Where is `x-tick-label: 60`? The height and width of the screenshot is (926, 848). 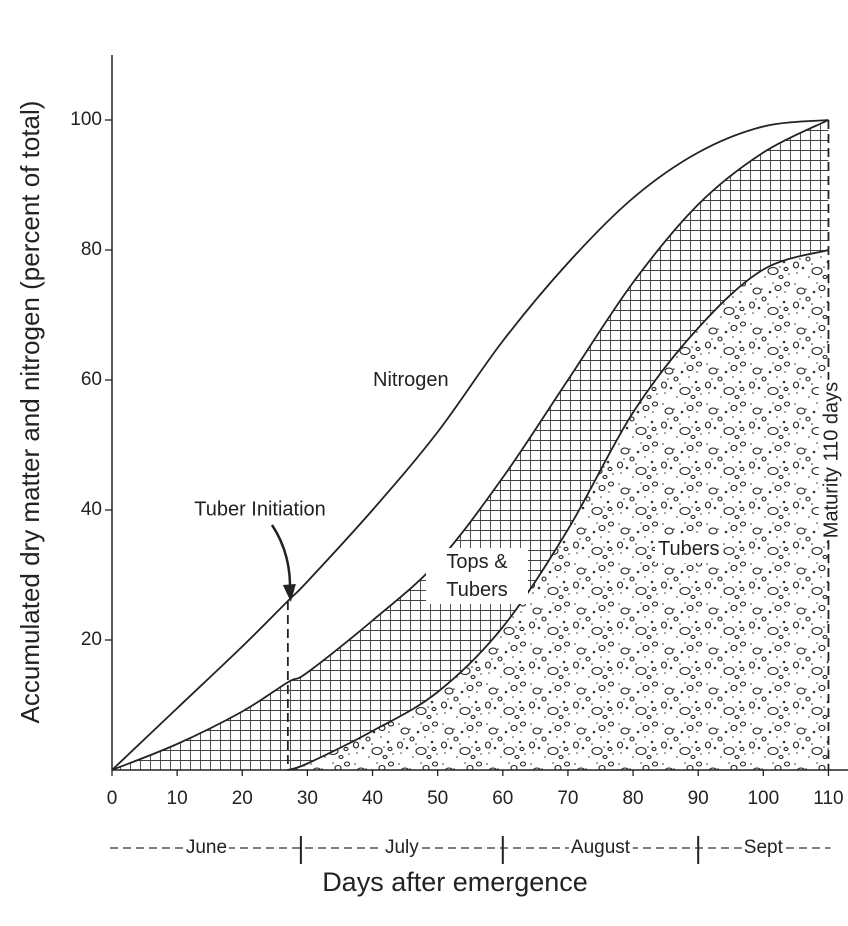
x-tick-label: 60 is located at coordinates (502, 798).